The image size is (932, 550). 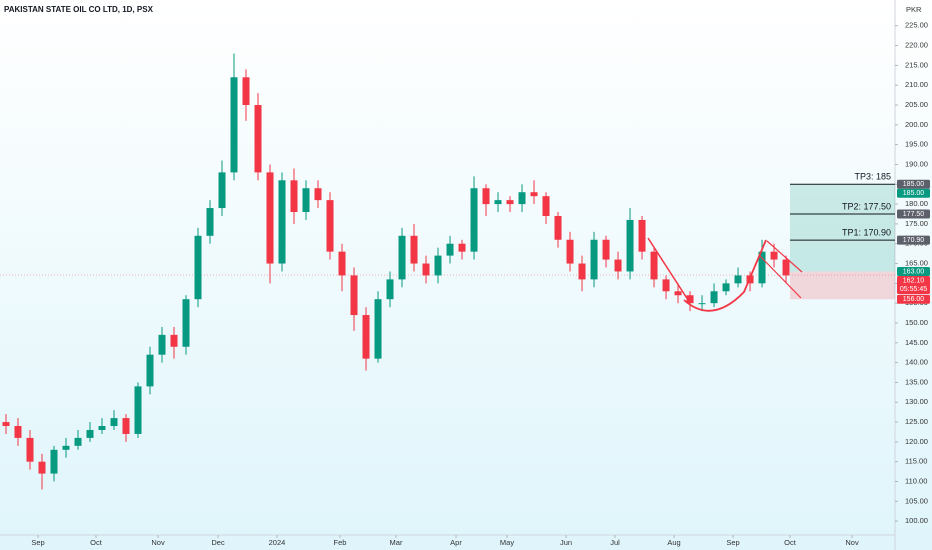 I want to click on x-tick-label: Feb, so click(x=340, y=542).